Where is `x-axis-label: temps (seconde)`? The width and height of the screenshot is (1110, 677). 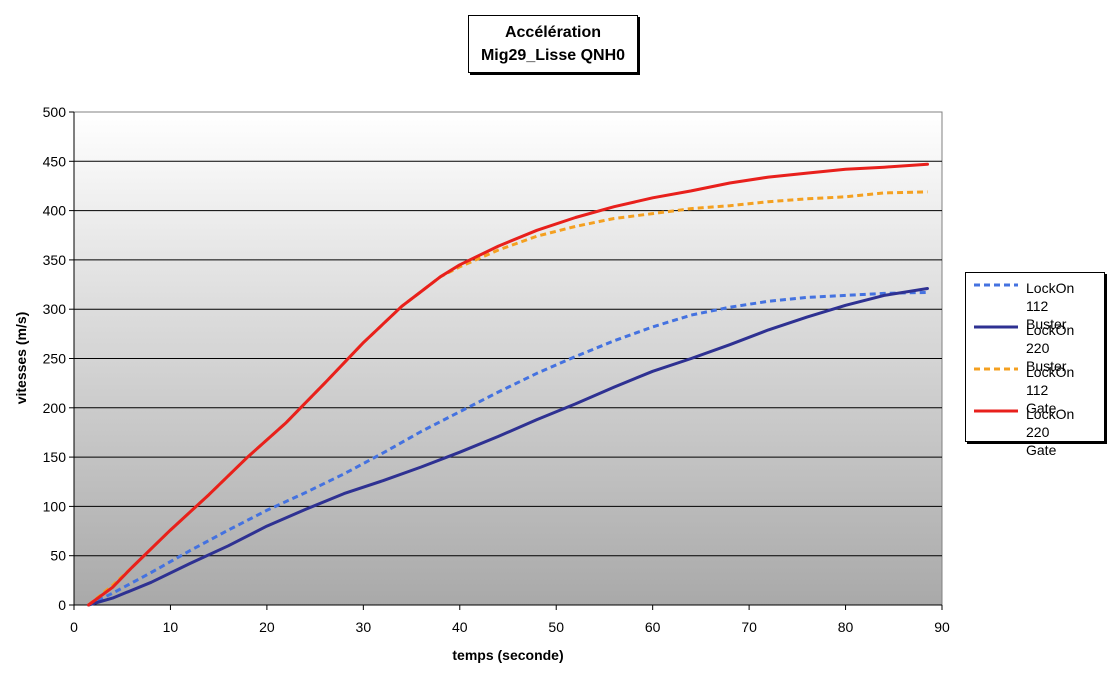 x-axis-label: temps (seconde) is located at coordinates (507, 655).